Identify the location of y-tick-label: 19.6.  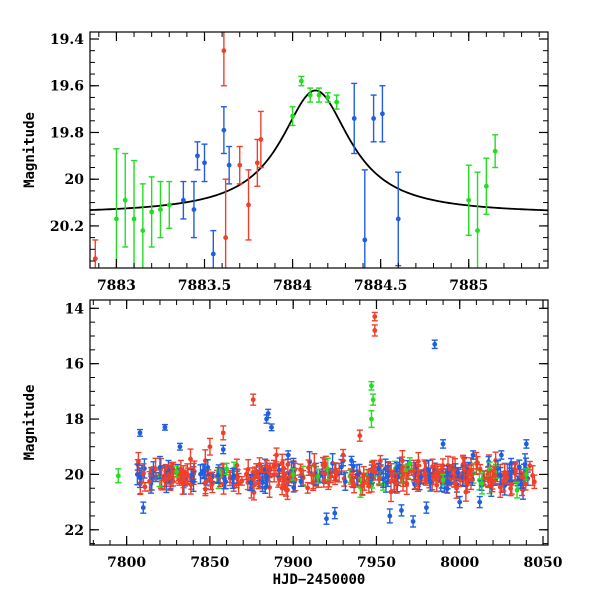
(67, 87).